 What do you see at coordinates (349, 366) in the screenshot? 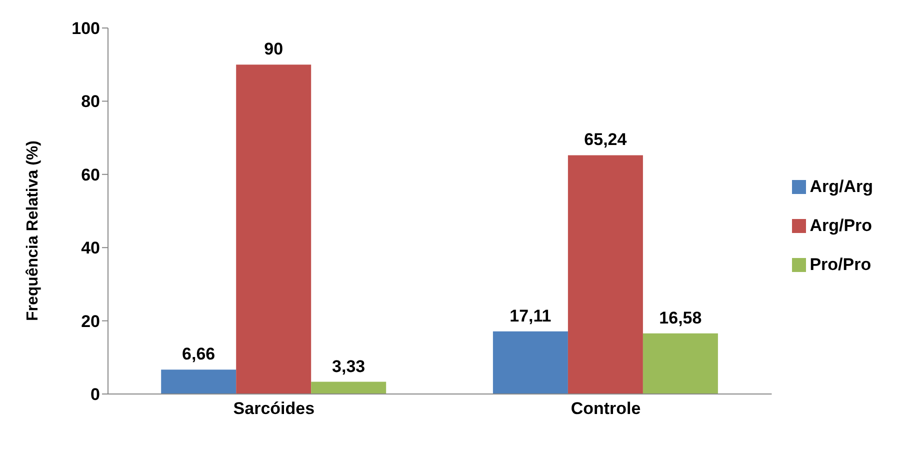
I see `data-label: 3,33` at bounding box center [349, 366].